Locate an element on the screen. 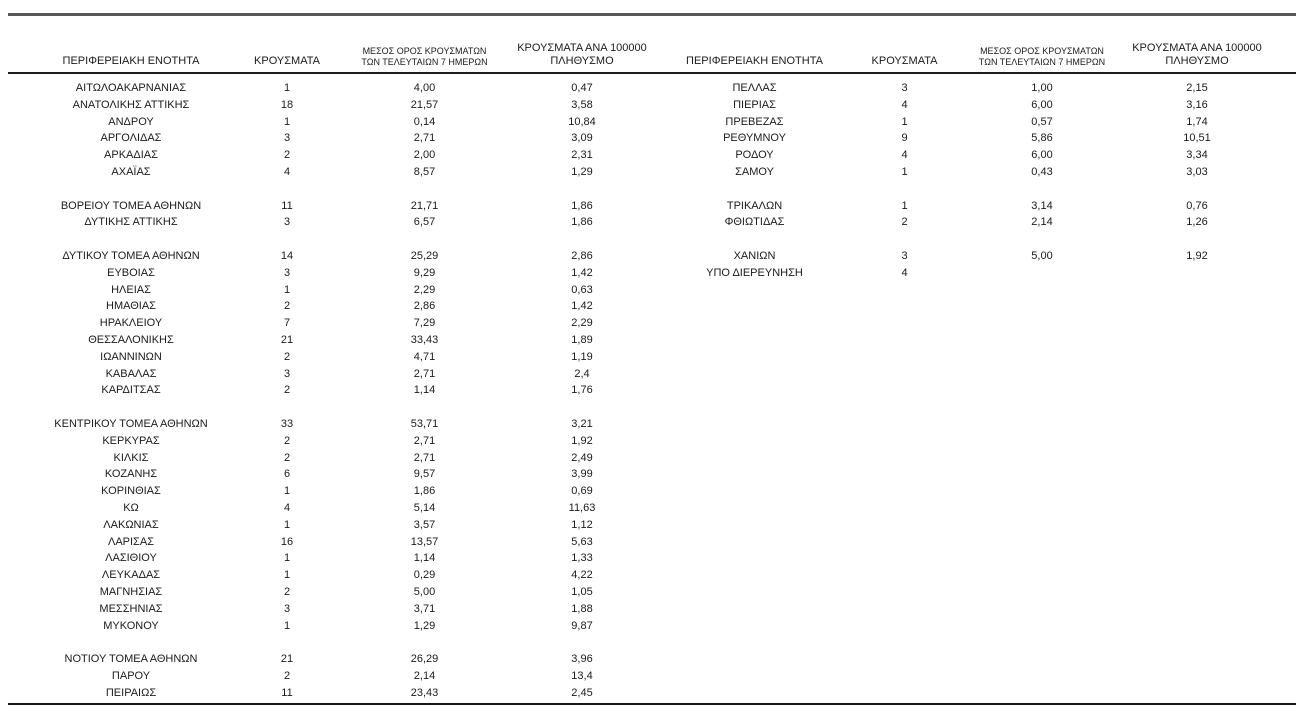 The image size is (1304, 725). table-row: ΗΡΑΚΛΕΙΟΥ 7 7,29 2,29 is located at coordinates (664, 323).